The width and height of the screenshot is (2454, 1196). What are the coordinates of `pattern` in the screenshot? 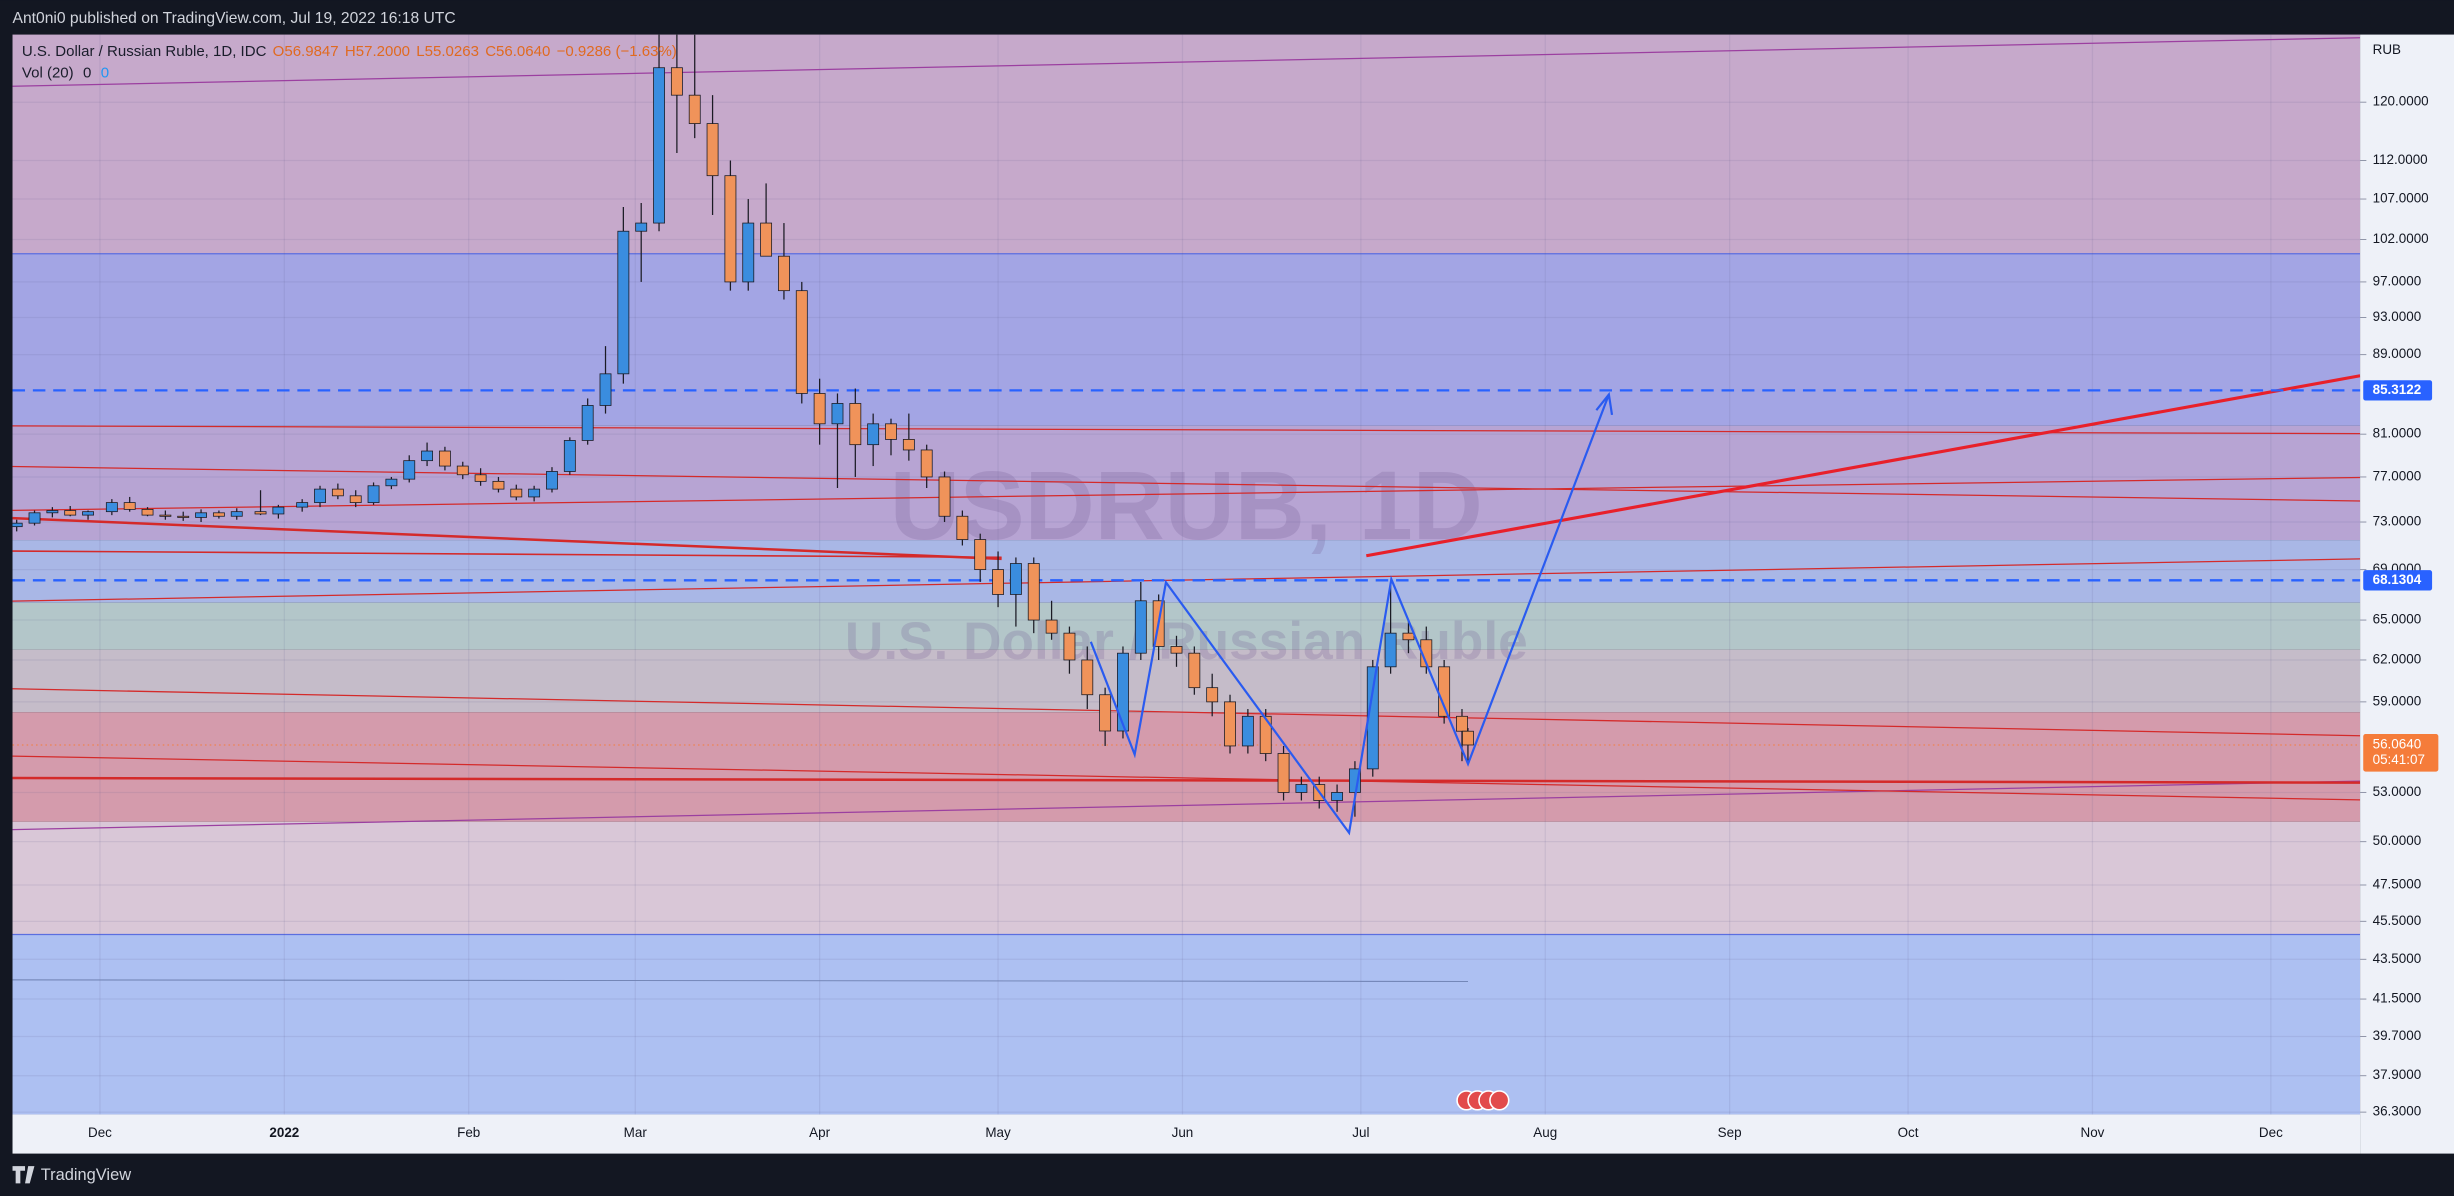 It's located at (1351, 751).